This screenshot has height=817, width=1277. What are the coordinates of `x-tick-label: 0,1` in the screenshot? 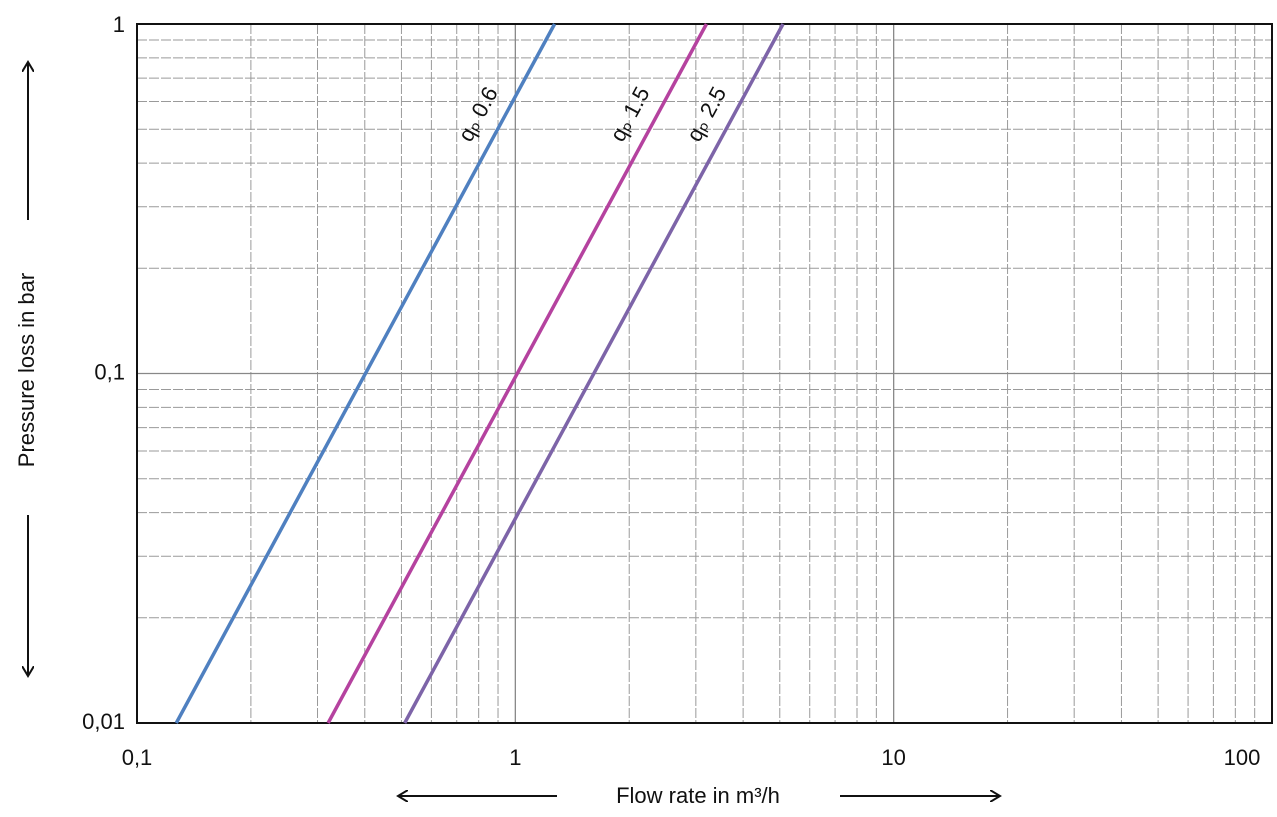 It's located at (137, 757).